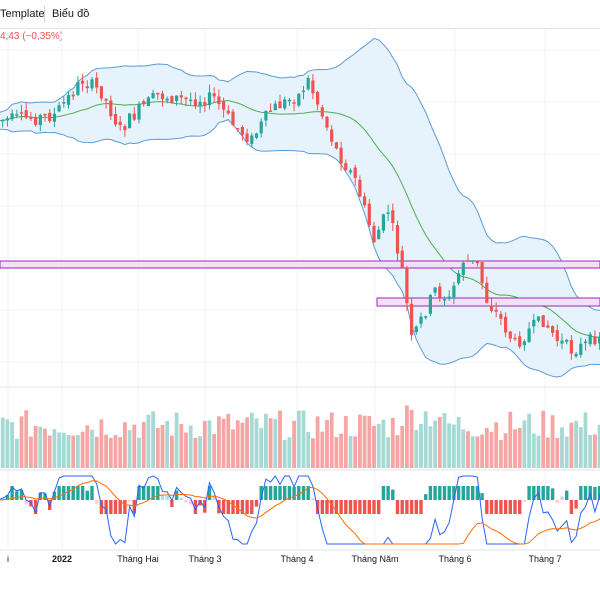 This screenshot has height=600, width=600. I want to click on price-change-label: 4,43 (−0,35%), so click(32, 36).